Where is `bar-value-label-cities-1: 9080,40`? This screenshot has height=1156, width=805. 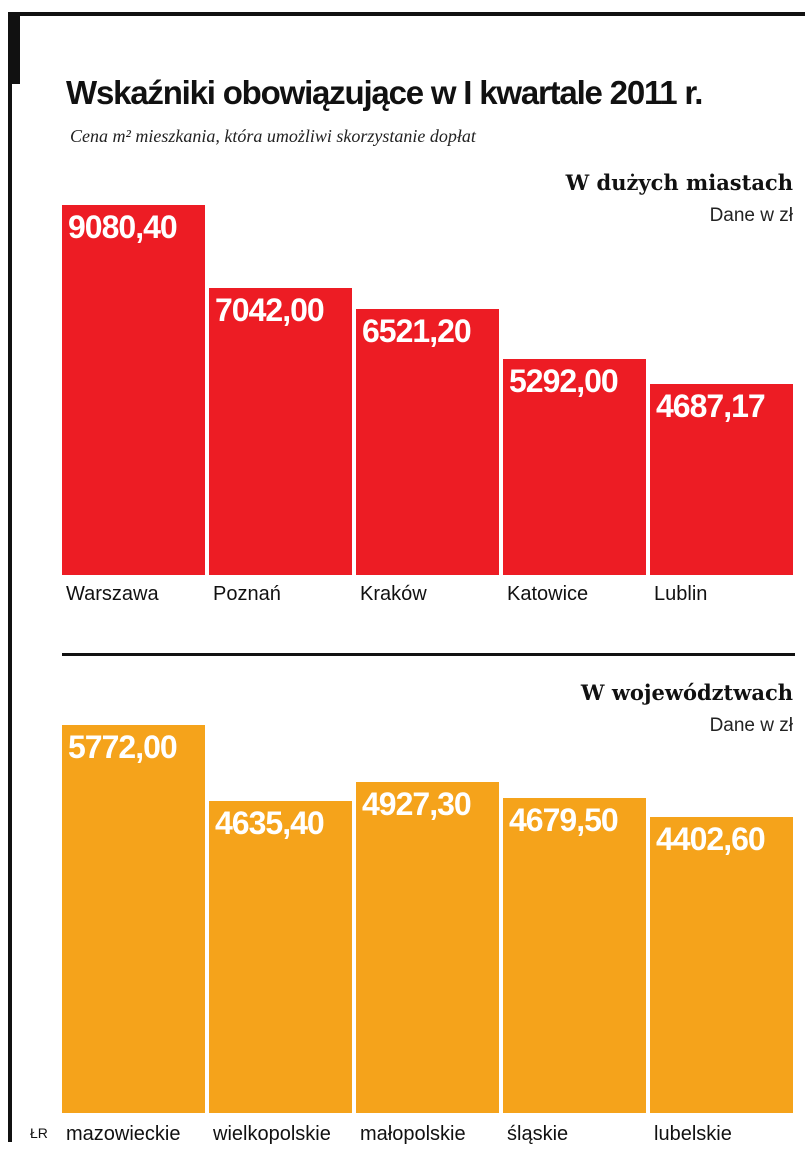 bar-value-label-cities-1: 9080,40 is located at coordinates (123, 227).